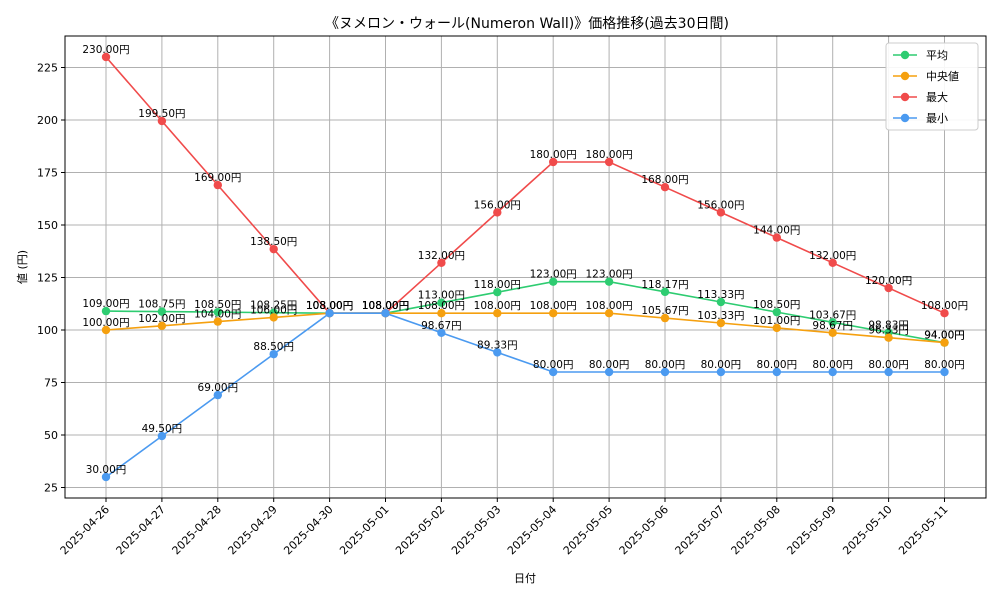 This screenshot has width=1000, height=600. Describe the element at coordinates (47, 173) in the screenshot. I see `y-tick-label: 175` at that location.